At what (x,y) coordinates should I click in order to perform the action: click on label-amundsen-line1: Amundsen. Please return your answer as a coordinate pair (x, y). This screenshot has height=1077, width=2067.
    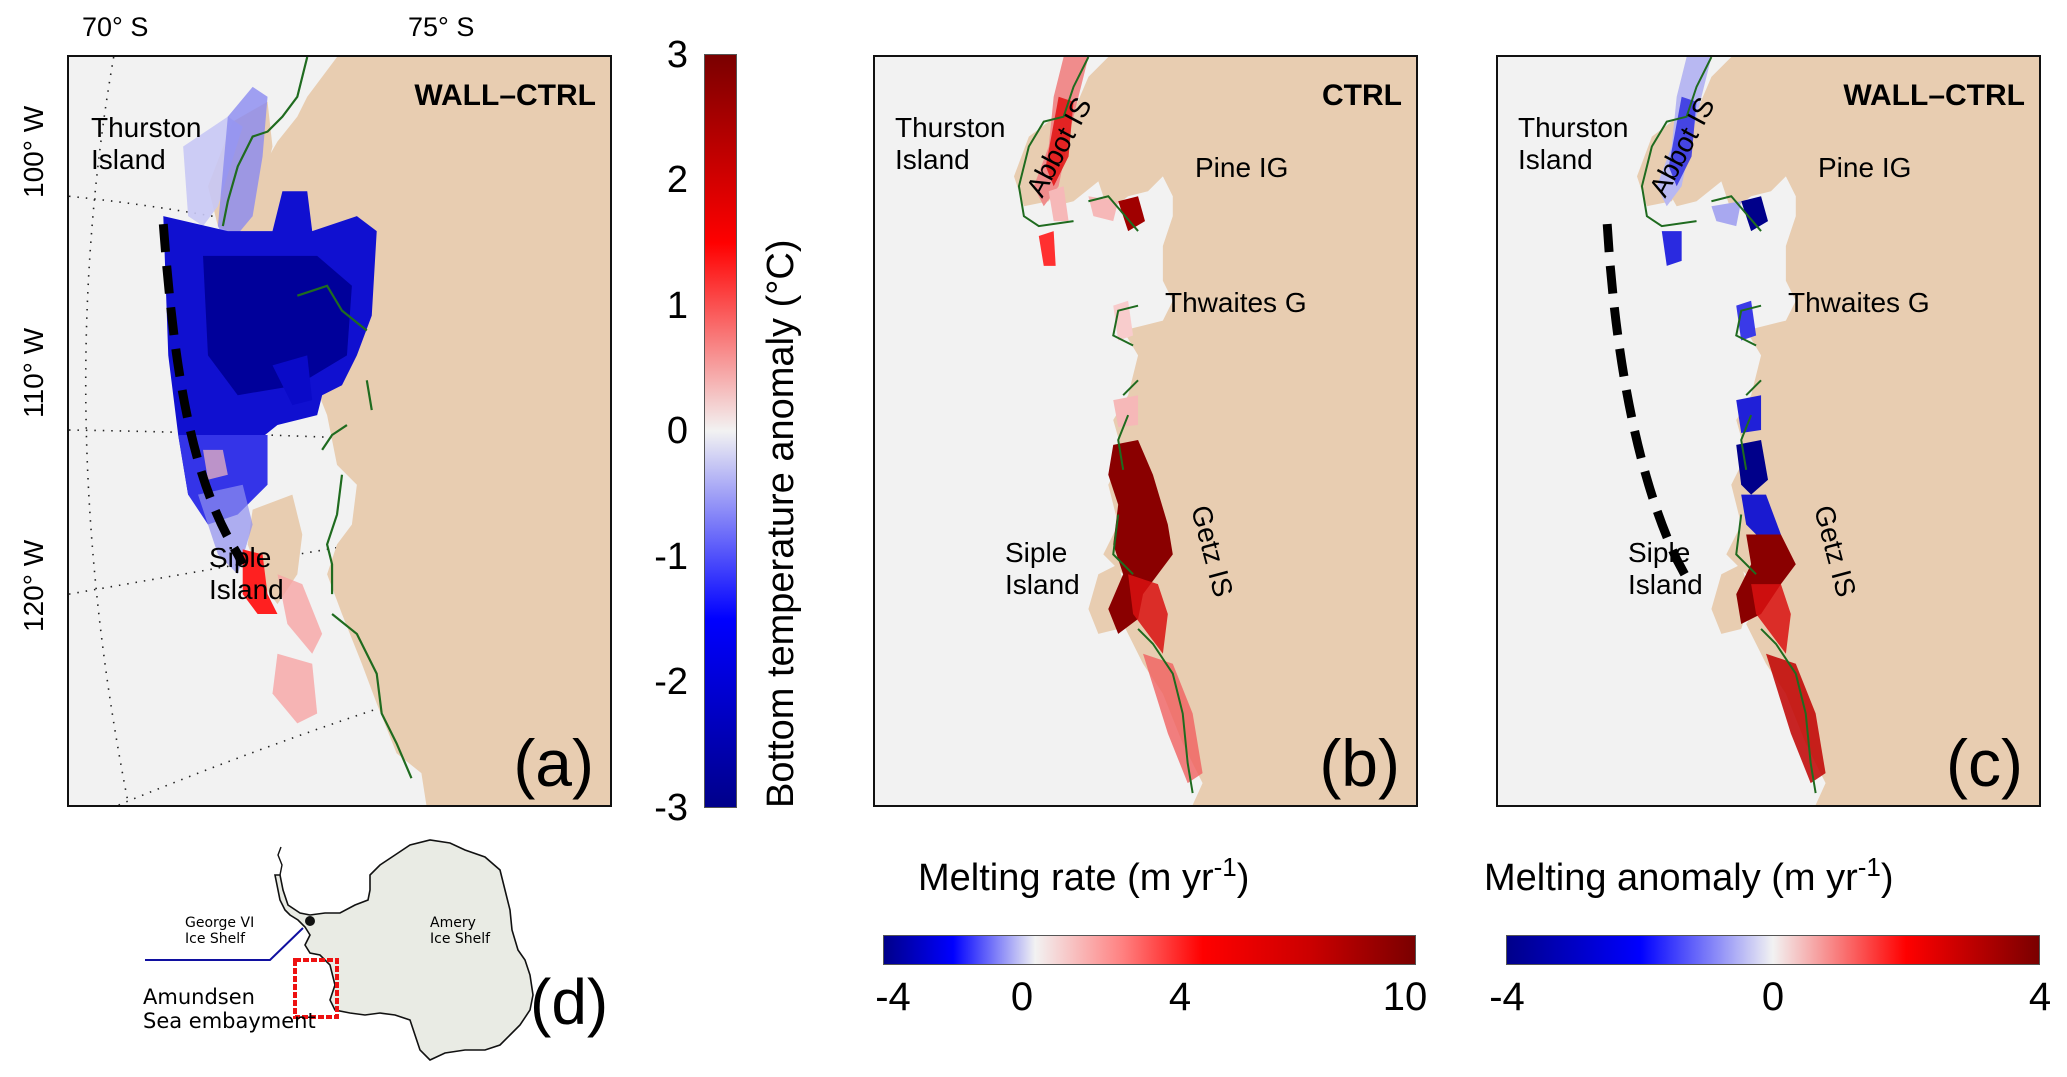
    Looking at the image, I should click on (199, 997).